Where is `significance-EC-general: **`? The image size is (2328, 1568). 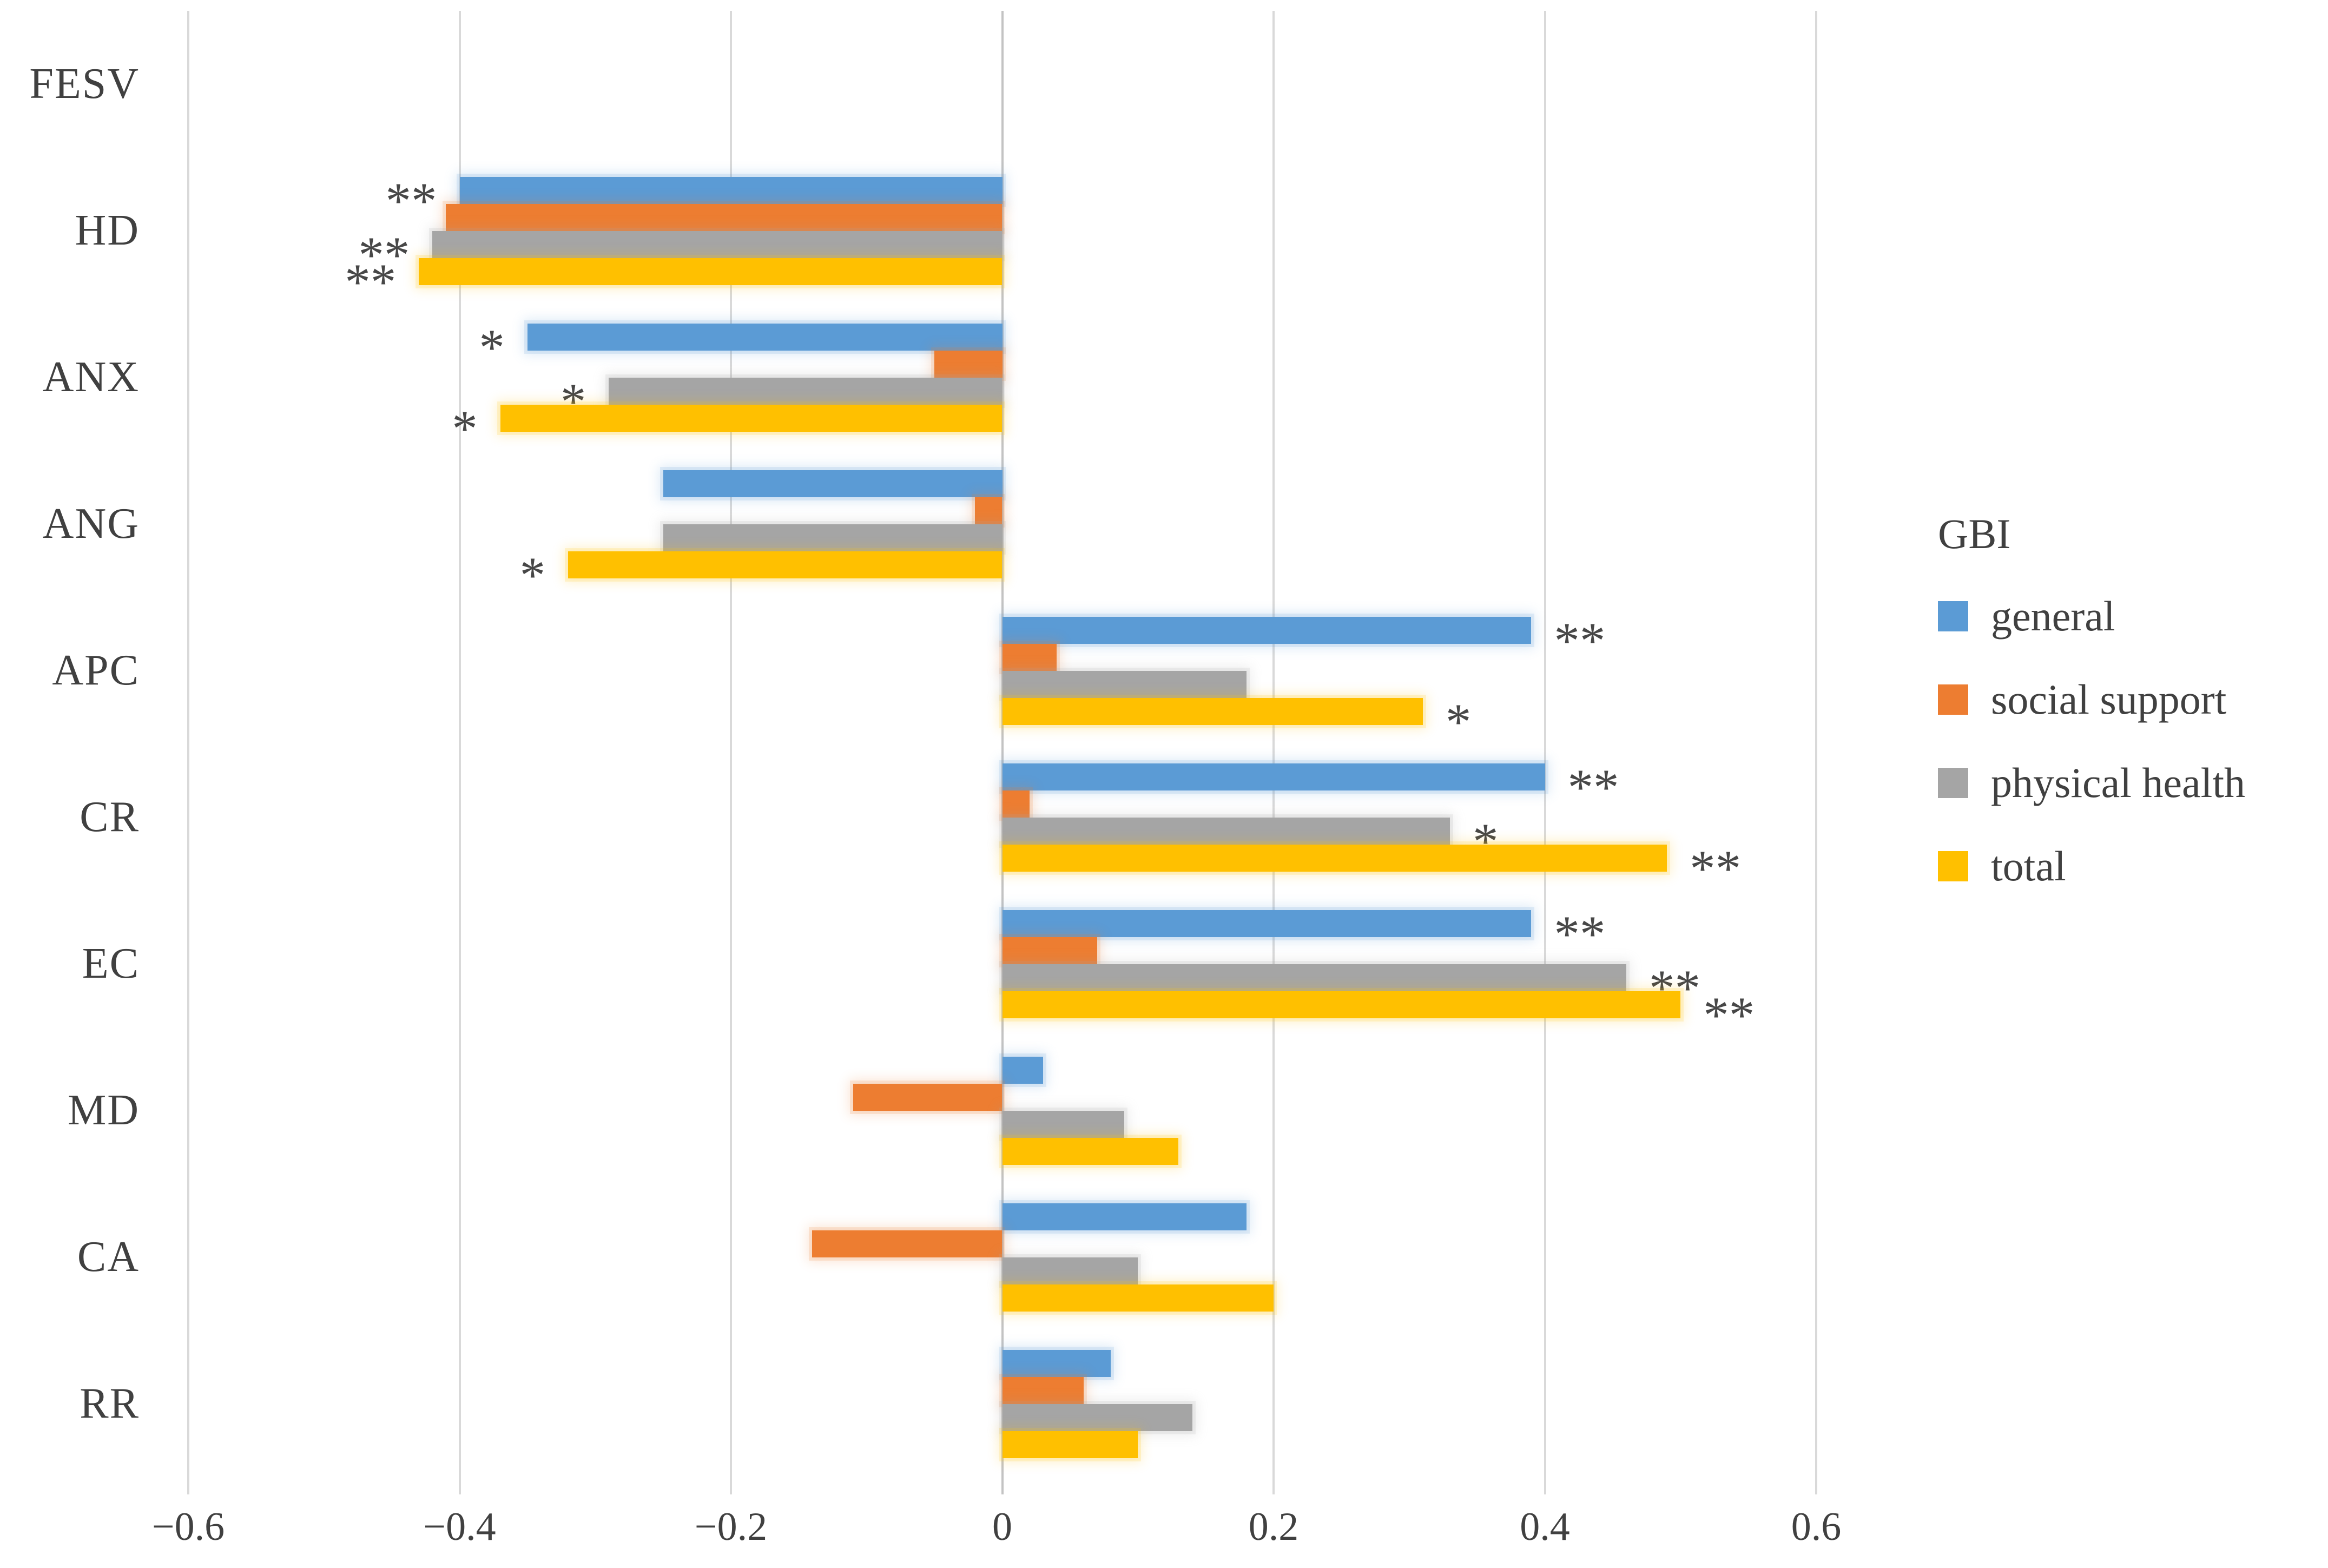
significance-EC-general: ** is located at coordinates (1580, 934).